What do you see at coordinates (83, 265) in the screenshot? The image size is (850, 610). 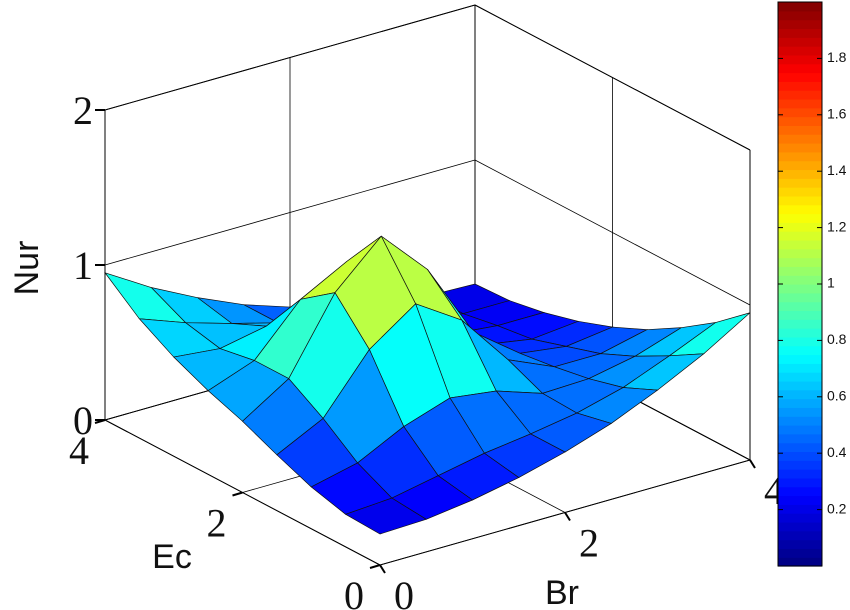 I see `z-tick-label: 1` at bounding box center [83, 265].